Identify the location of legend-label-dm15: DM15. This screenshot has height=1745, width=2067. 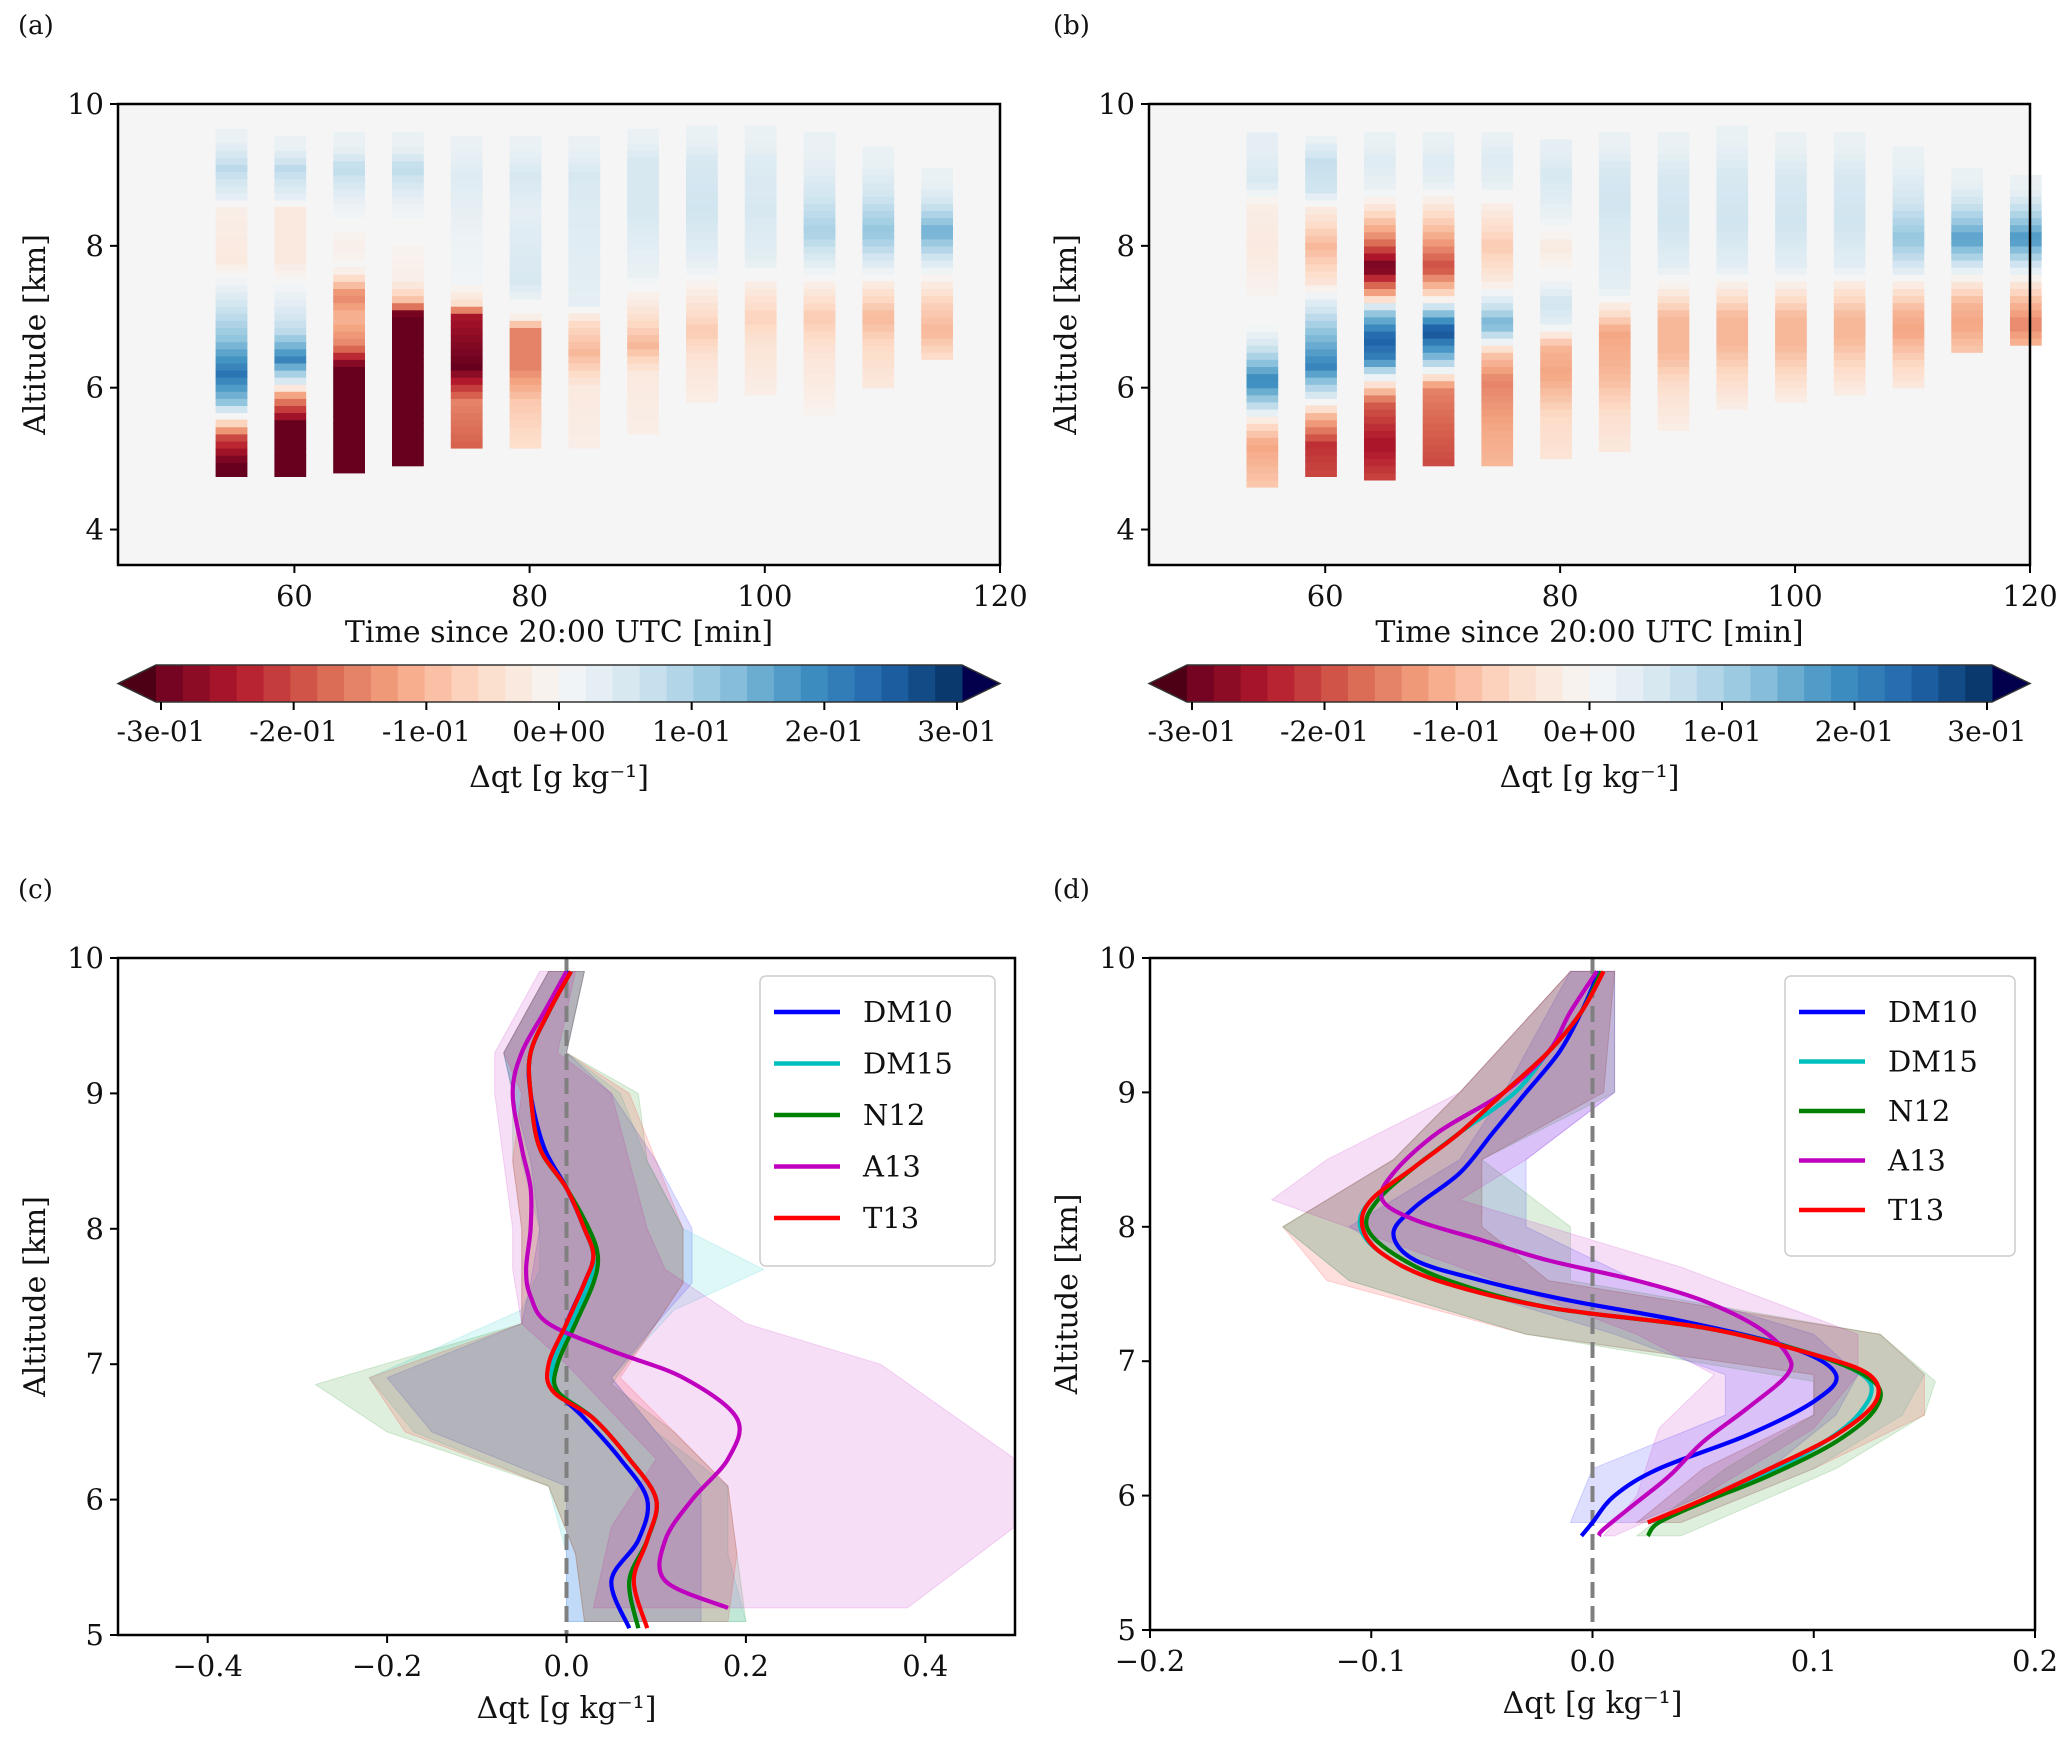
(1933, 1062).